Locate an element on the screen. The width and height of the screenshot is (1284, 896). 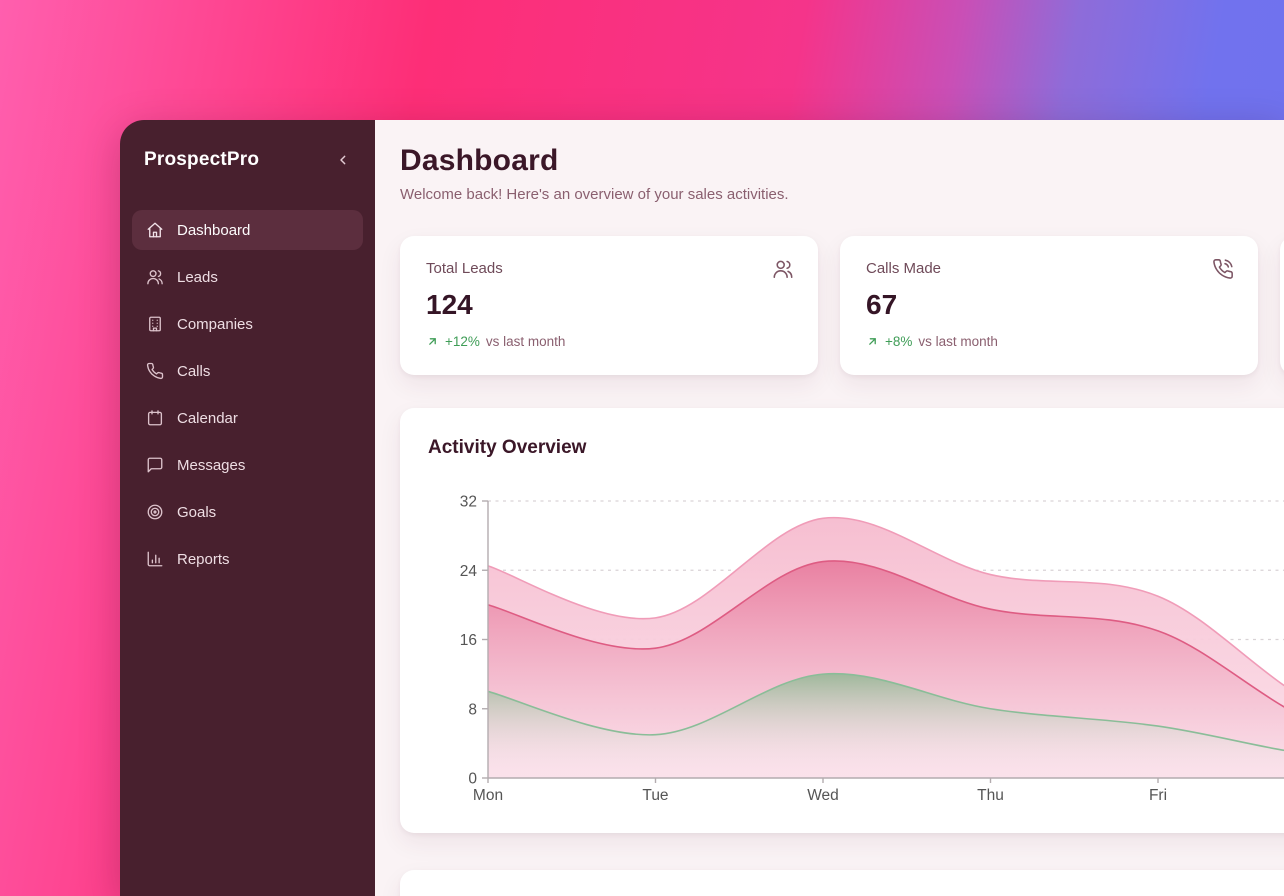
sidebar-item-label: Calls is located at coordinates (194, 371).